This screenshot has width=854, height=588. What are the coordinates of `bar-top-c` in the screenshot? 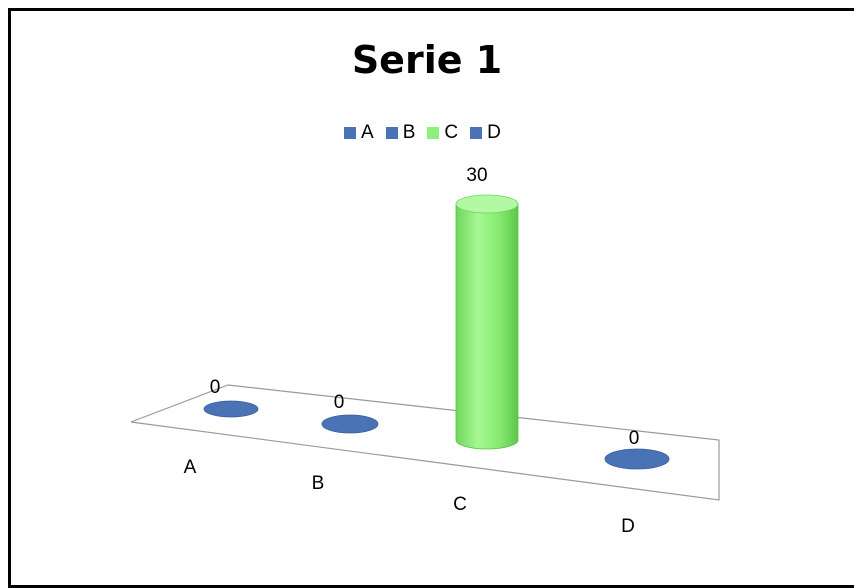 It's located at (487, 204).